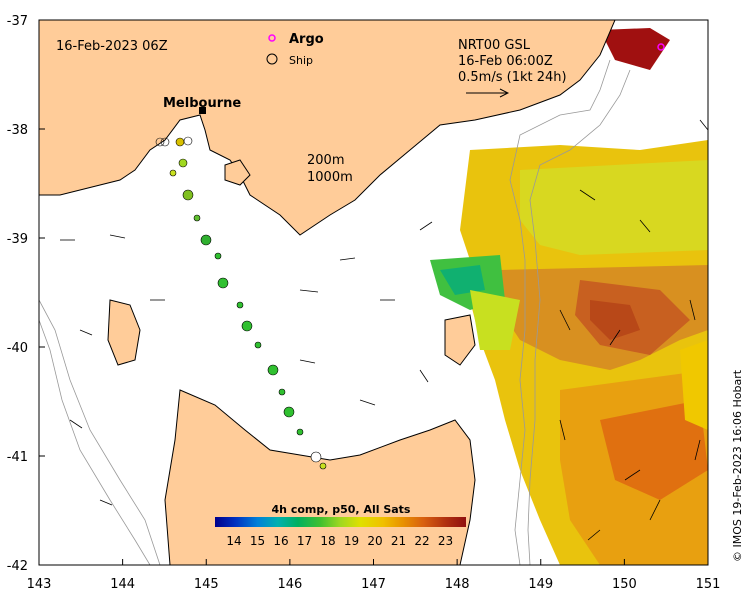 Image resolution: width=750 pixels, height=604 pixels. What do you see at coordinates (661, 47) in the screenshot?
I see `argo-float-marker` at bounding box center [661, 47].